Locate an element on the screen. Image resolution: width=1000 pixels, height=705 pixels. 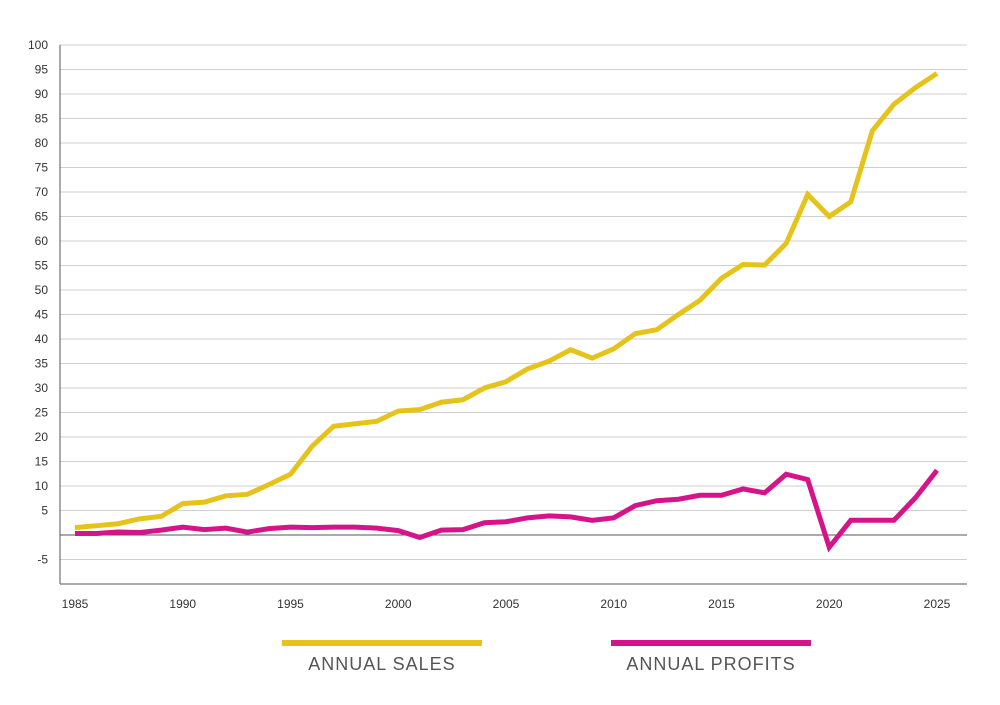
x-tick-label: 2015 is located at coordinates (721, 604).